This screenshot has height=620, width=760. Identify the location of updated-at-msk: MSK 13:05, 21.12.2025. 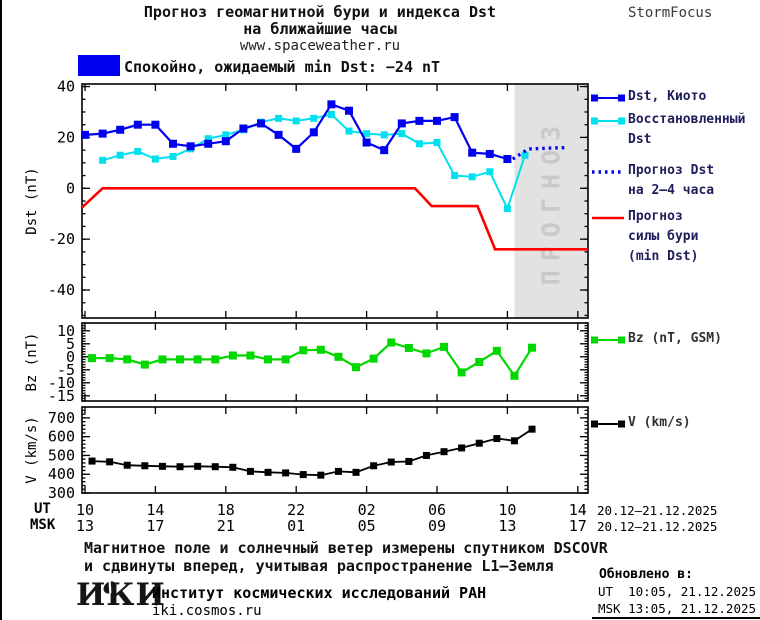
(677, 608).